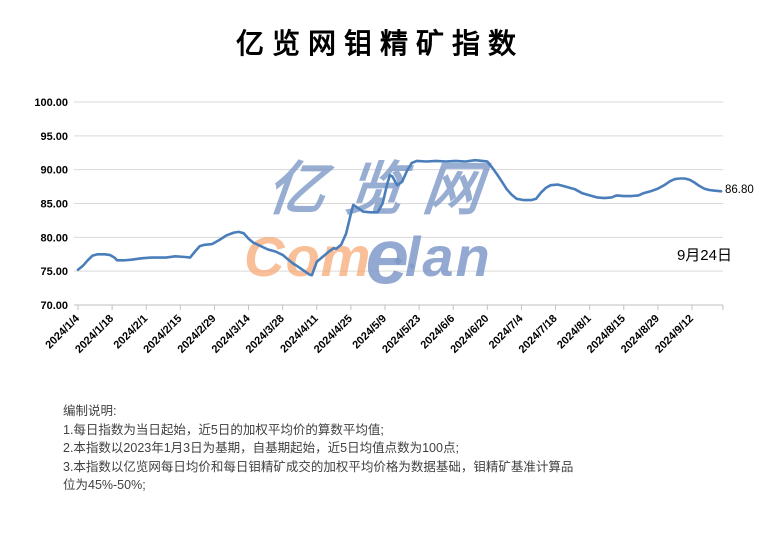  Describe the element at coordinates (54, 137) in the screenshot. I see `y-axis-tick-label: 95.00` at that location.